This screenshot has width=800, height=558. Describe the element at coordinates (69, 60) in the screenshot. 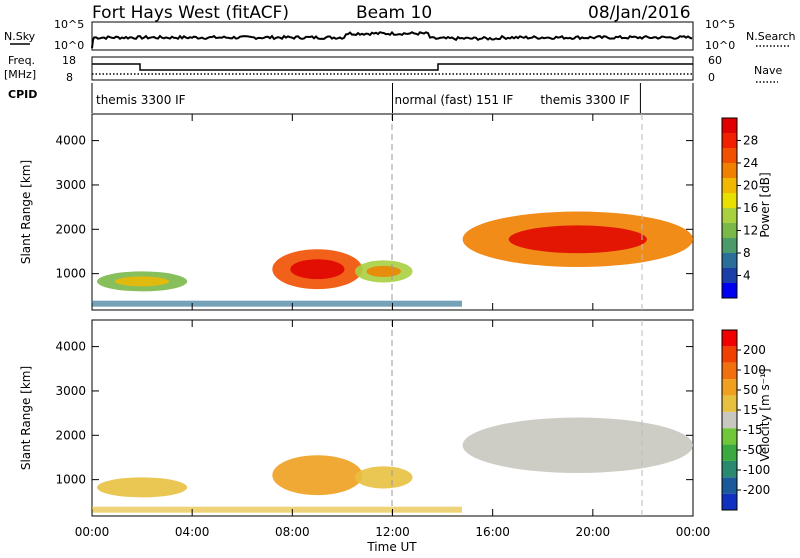

I see `freq-tick-high: 18` at that location.